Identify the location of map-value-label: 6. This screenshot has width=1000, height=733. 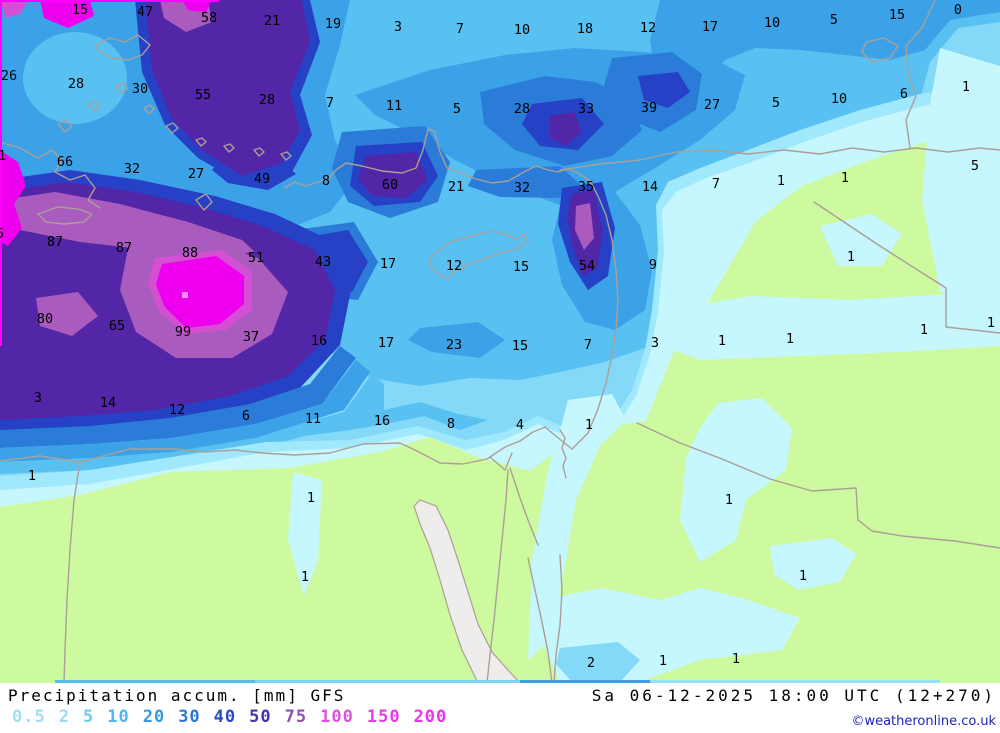
(246, 416).